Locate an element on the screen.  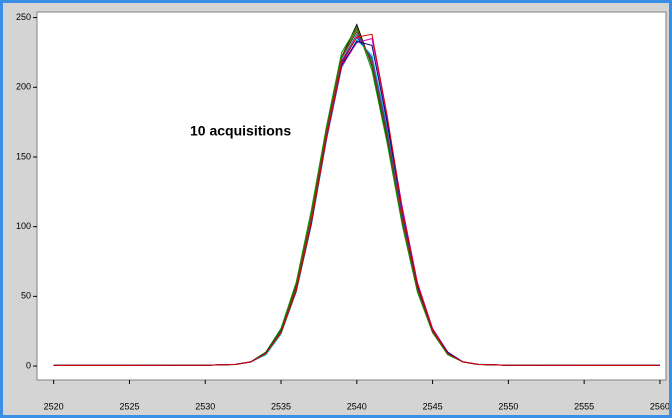
x-tick-label: 2560 is located at coordinates (660, 406).